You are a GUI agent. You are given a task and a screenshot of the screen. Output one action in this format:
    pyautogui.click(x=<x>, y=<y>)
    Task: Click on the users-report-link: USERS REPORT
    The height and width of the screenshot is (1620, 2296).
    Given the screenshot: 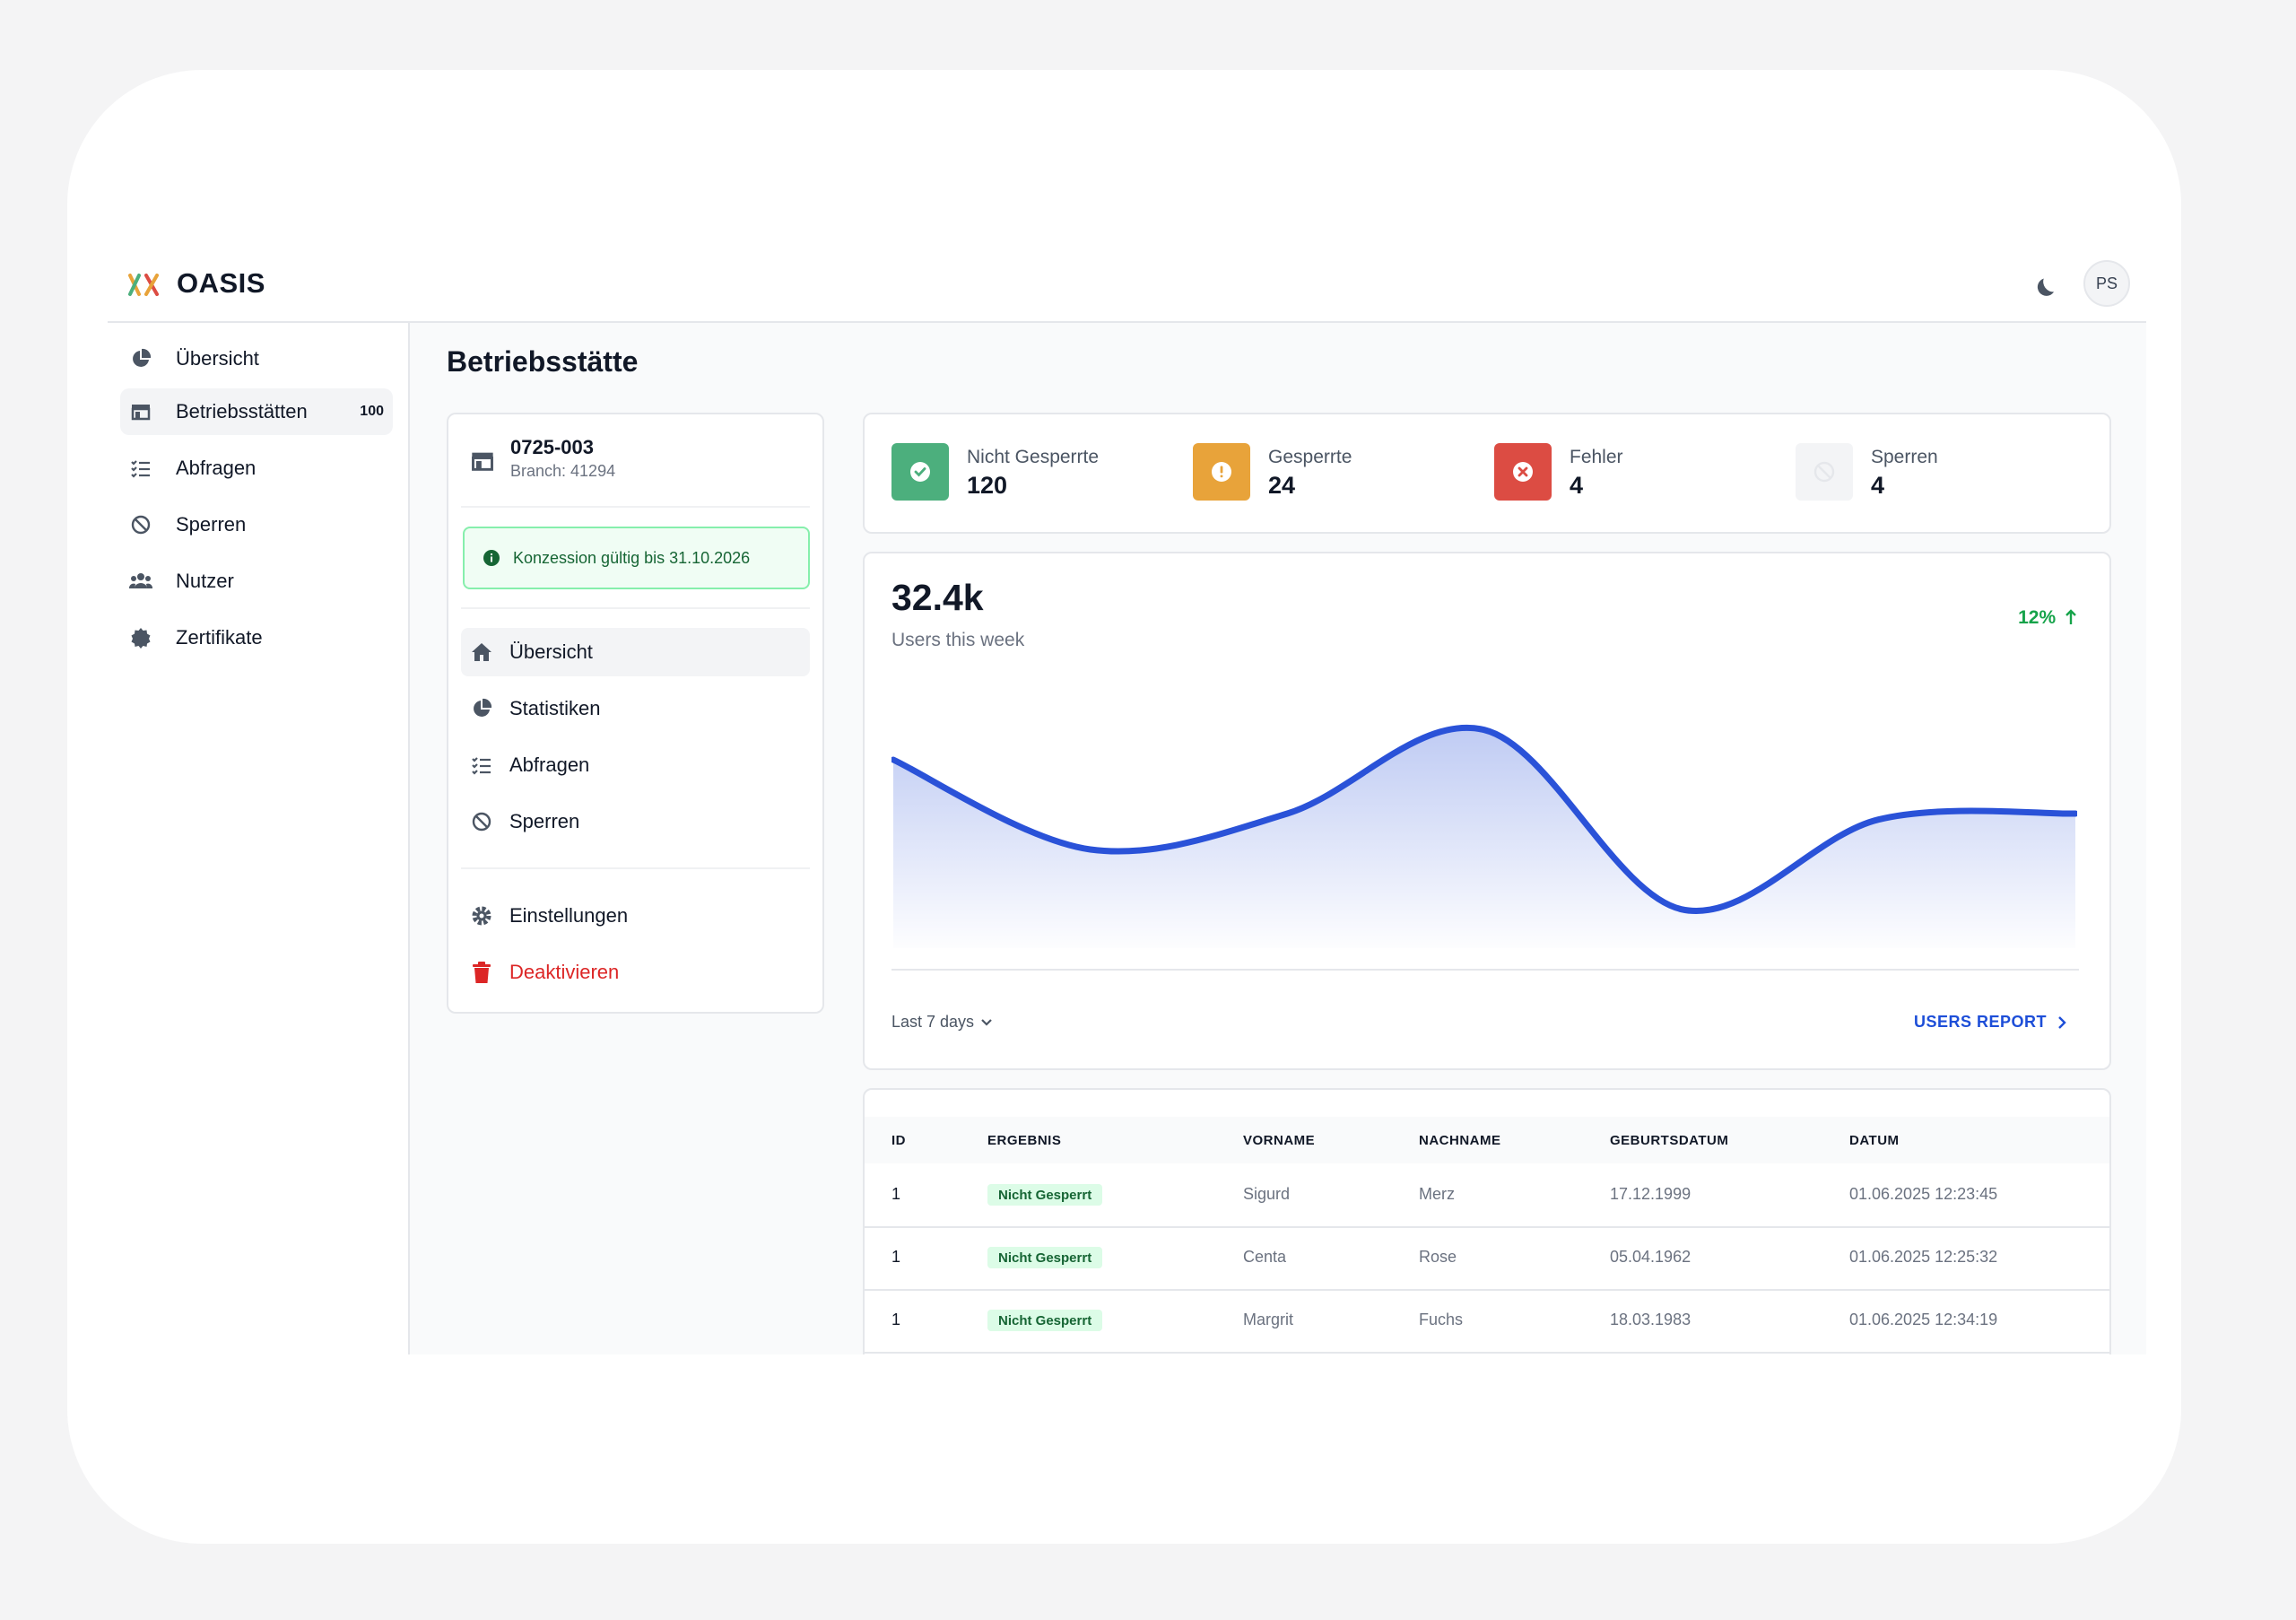 What is the action you would take?
    pyautogui.click(x=1991, y=1023)
    